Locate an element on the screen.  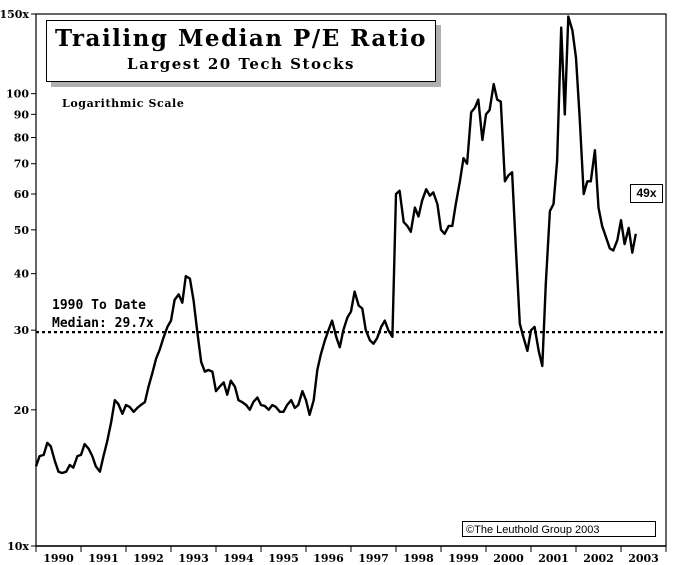
y-axis-ticks: 10x 20 30 40 50 60 70 80 90 100 150x is located at coordinates (18, 280).